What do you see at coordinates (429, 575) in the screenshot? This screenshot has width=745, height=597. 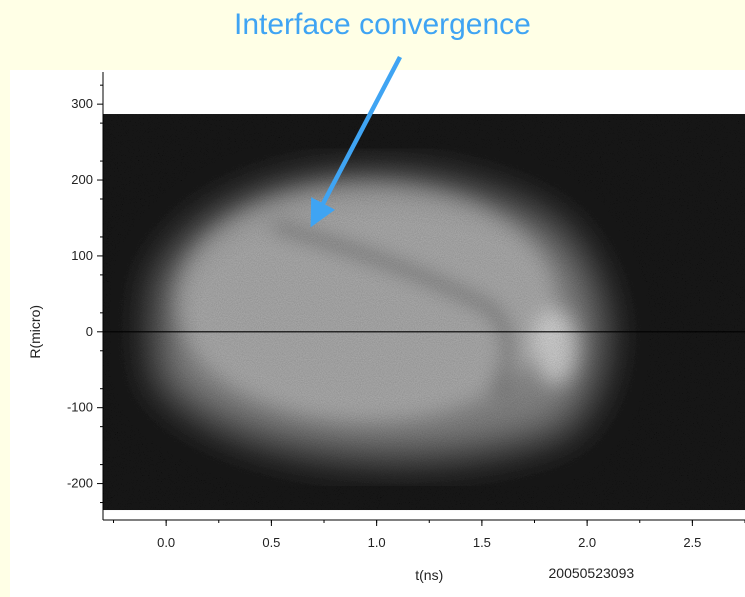 I see `x-axis-title: t(ns)` at bounding box center [429, 575].